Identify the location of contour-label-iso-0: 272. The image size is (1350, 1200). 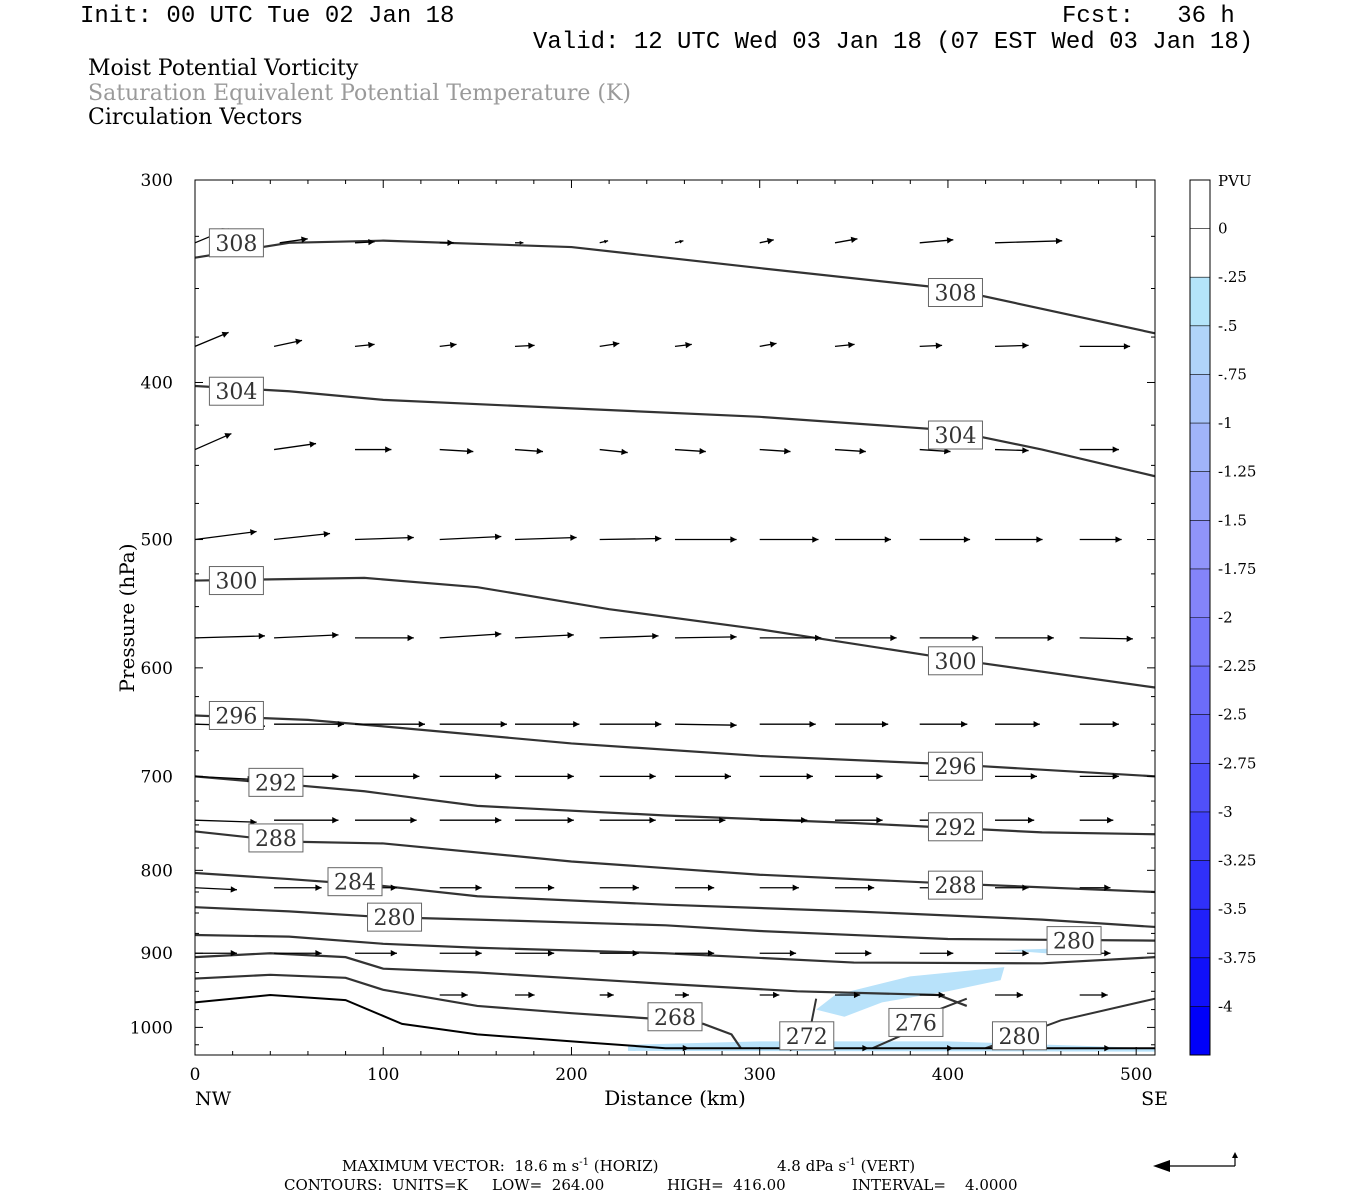
(807, 1037).